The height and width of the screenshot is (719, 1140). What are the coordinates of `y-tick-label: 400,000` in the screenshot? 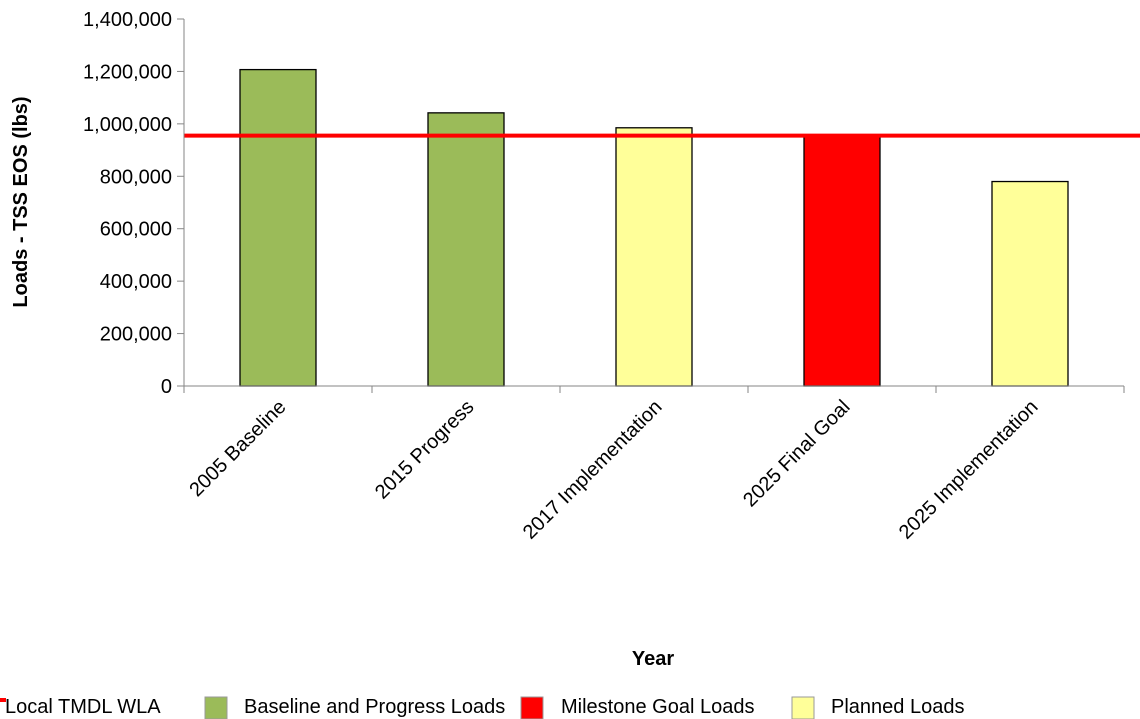 It's located at (136, 282).